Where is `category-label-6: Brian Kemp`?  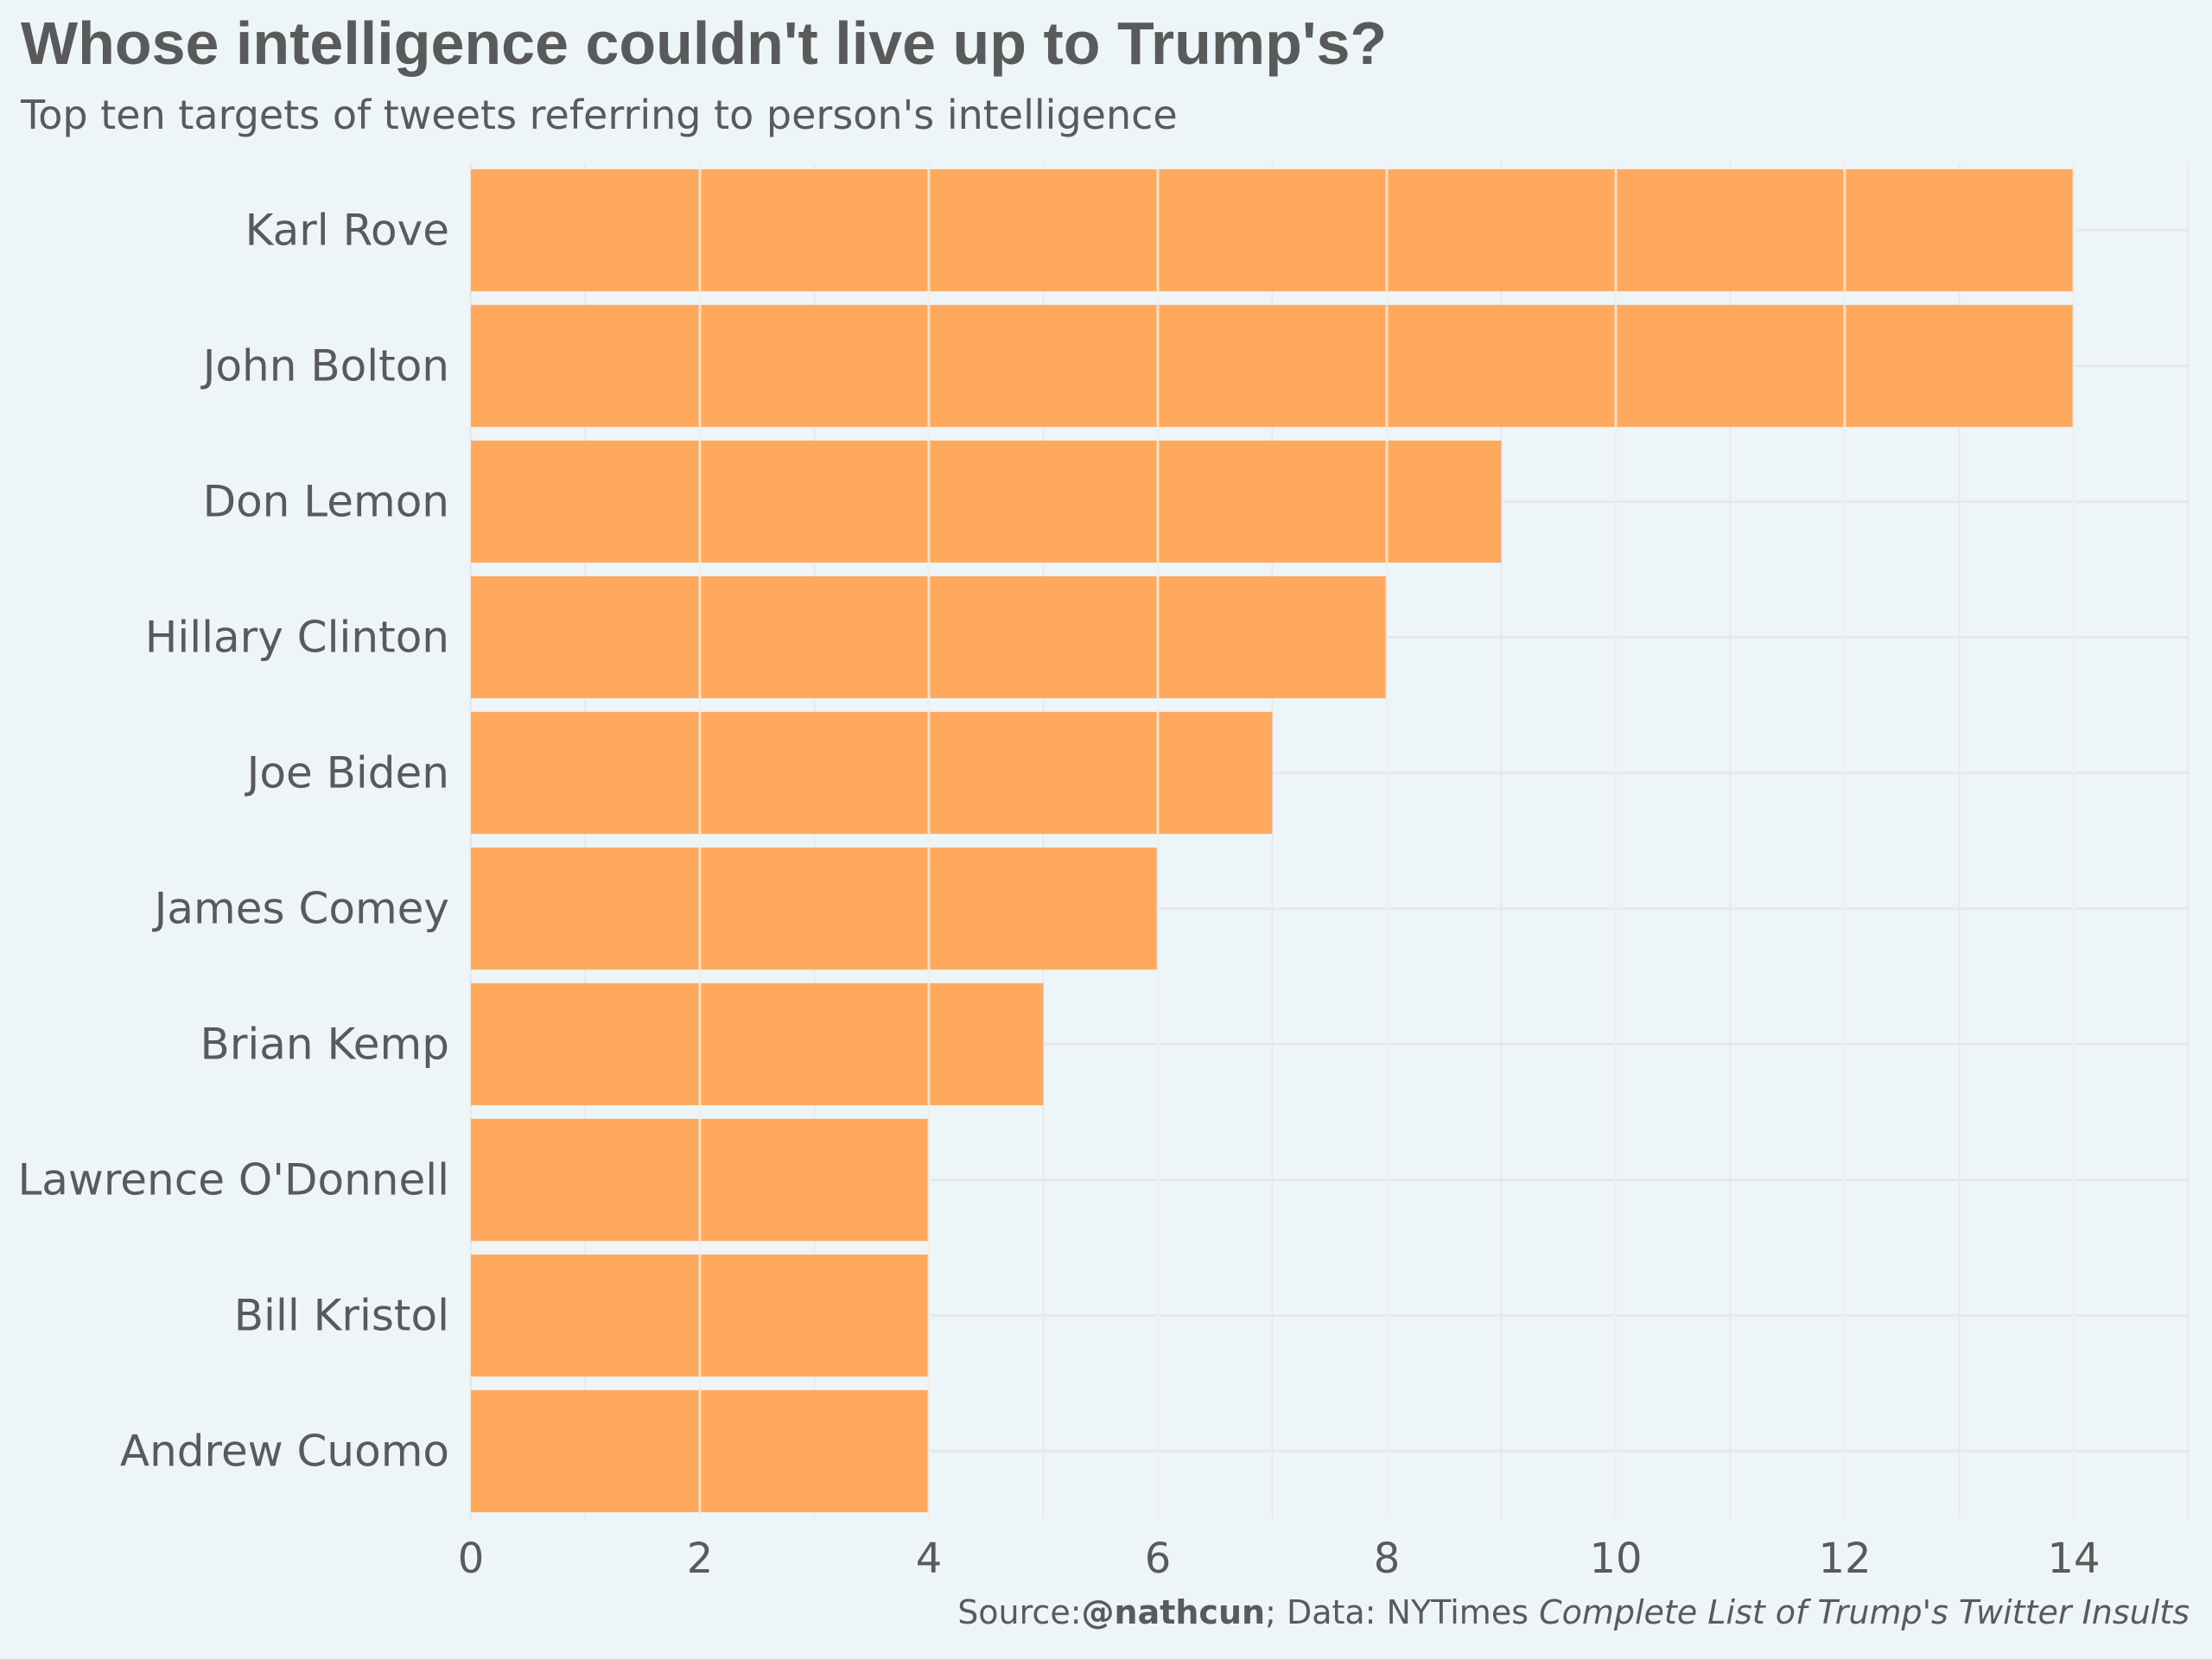 category-label-6: Brian Kemp is located at coordinates (324, 1045).